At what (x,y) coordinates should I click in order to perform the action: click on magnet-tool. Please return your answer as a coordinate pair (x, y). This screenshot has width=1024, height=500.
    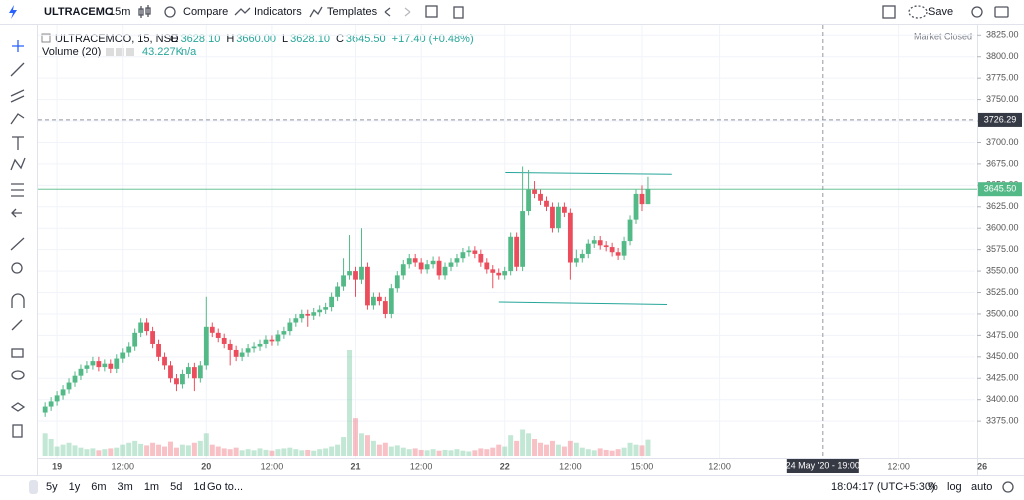
    Looking at the image, I should click on (18, 300).